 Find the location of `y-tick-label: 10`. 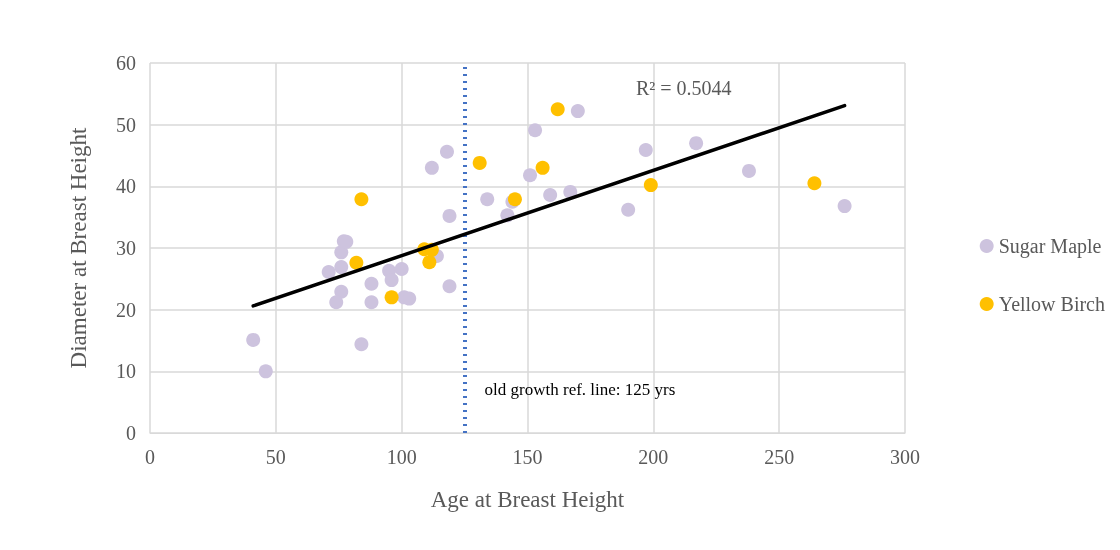

y-tick-label: 10 is located at coordinates (126, 371).